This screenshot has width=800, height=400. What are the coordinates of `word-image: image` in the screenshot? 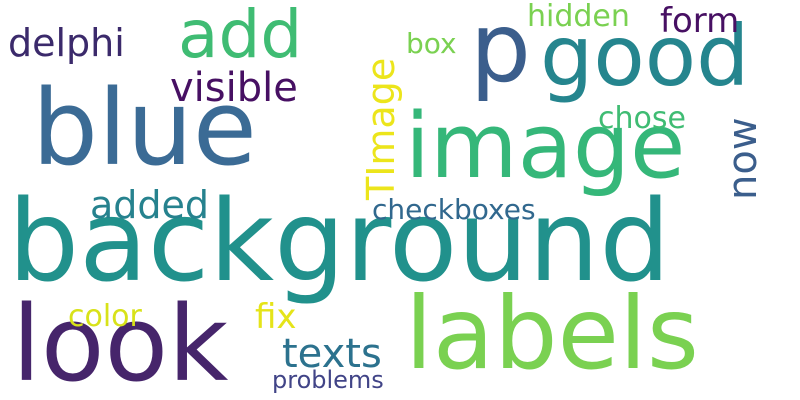 It's located at (545, 146).